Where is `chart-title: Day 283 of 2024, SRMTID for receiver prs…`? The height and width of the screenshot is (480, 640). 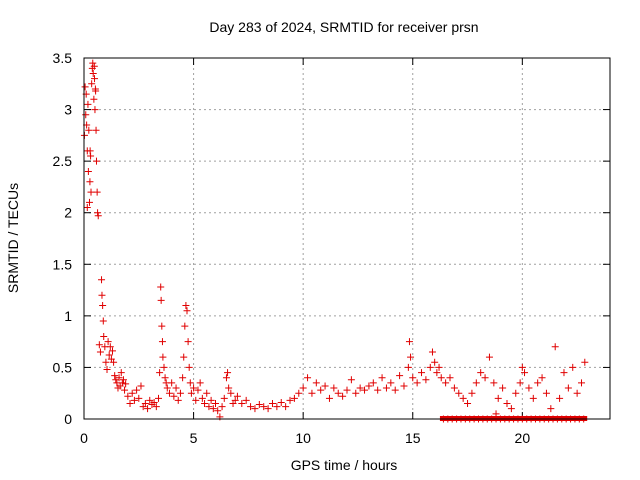 chart-title: Day 283 of 2024, SRMTID for receiver prs… is located at coordinates (343, 27).